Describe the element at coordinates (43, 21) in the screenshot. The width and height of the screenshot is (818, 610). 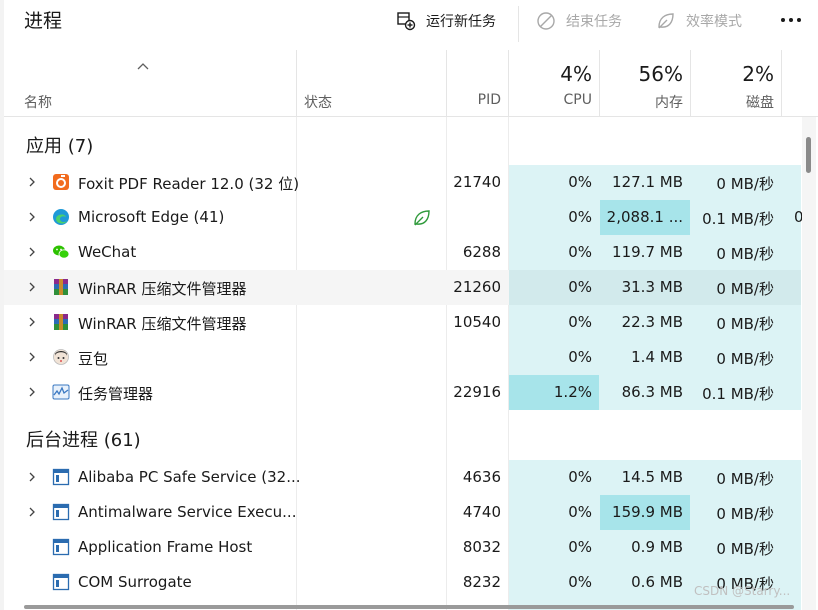
I see `page-title: 进程` at that location.